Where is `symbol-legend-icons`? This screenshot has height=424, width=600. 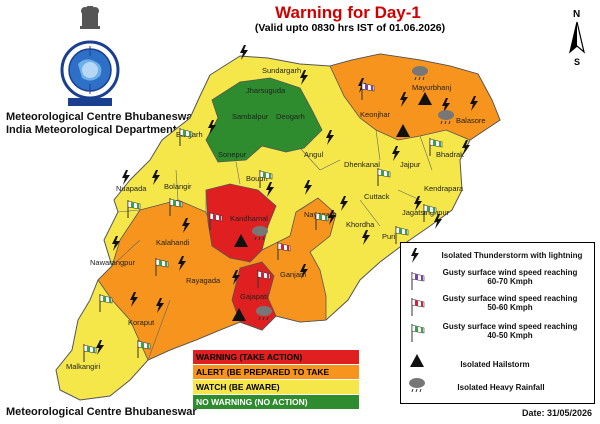
symbol-legend-icons is located at coordinates (417, 320).